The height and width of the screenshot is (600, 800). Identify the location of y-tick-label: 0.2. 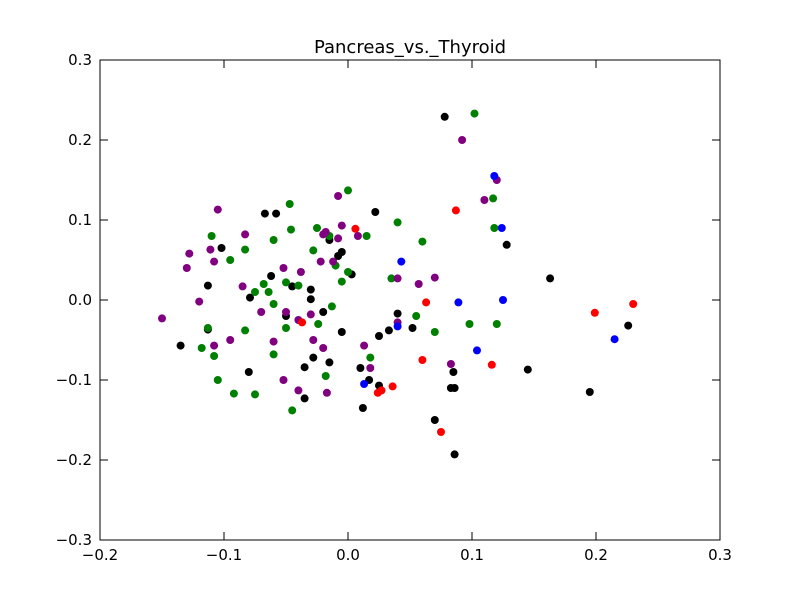
(80, 140).